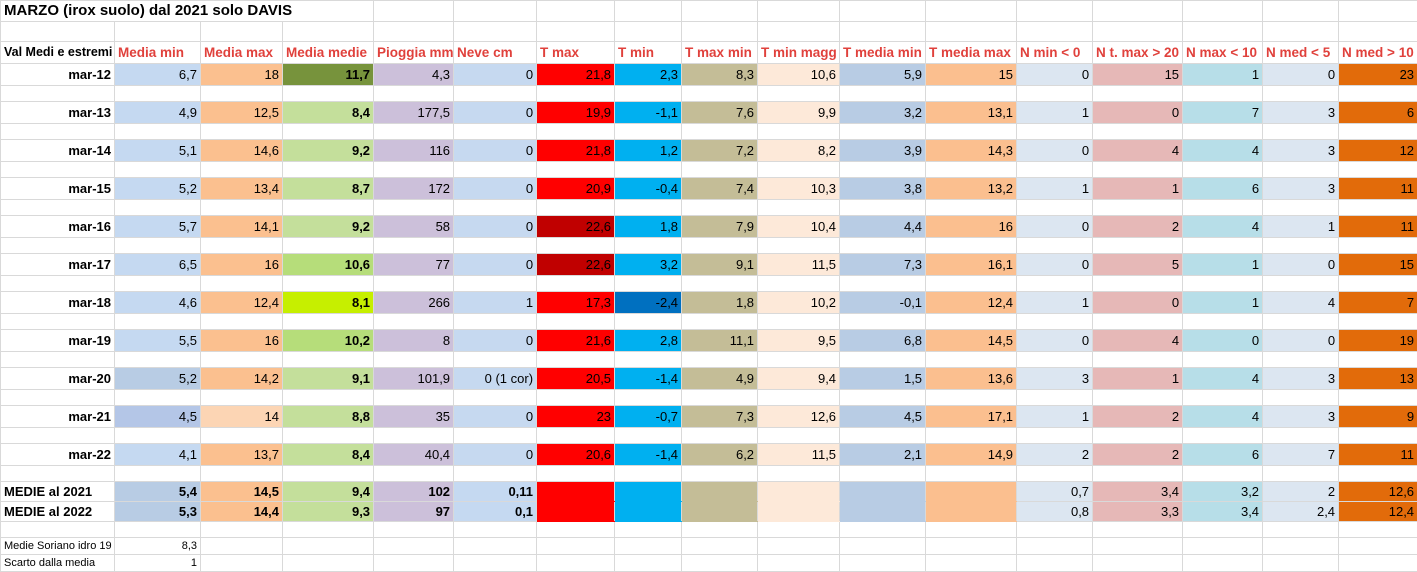 The image size is (1417, 572). What do you see at coordinates (1223, 53) in the screenshot?
I see `column-header: N max < 10` at bounding box center [1223, 53].